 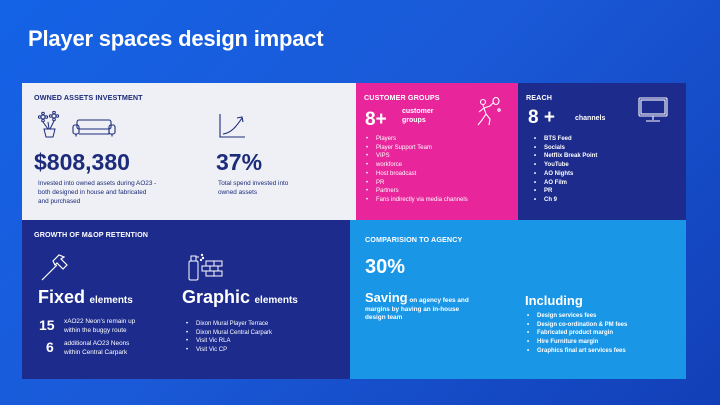 What do you see at coordinates (176, 38) in the screenshot?
I see `page-title: Player spaces design impact` at bounding box center [176, 38].